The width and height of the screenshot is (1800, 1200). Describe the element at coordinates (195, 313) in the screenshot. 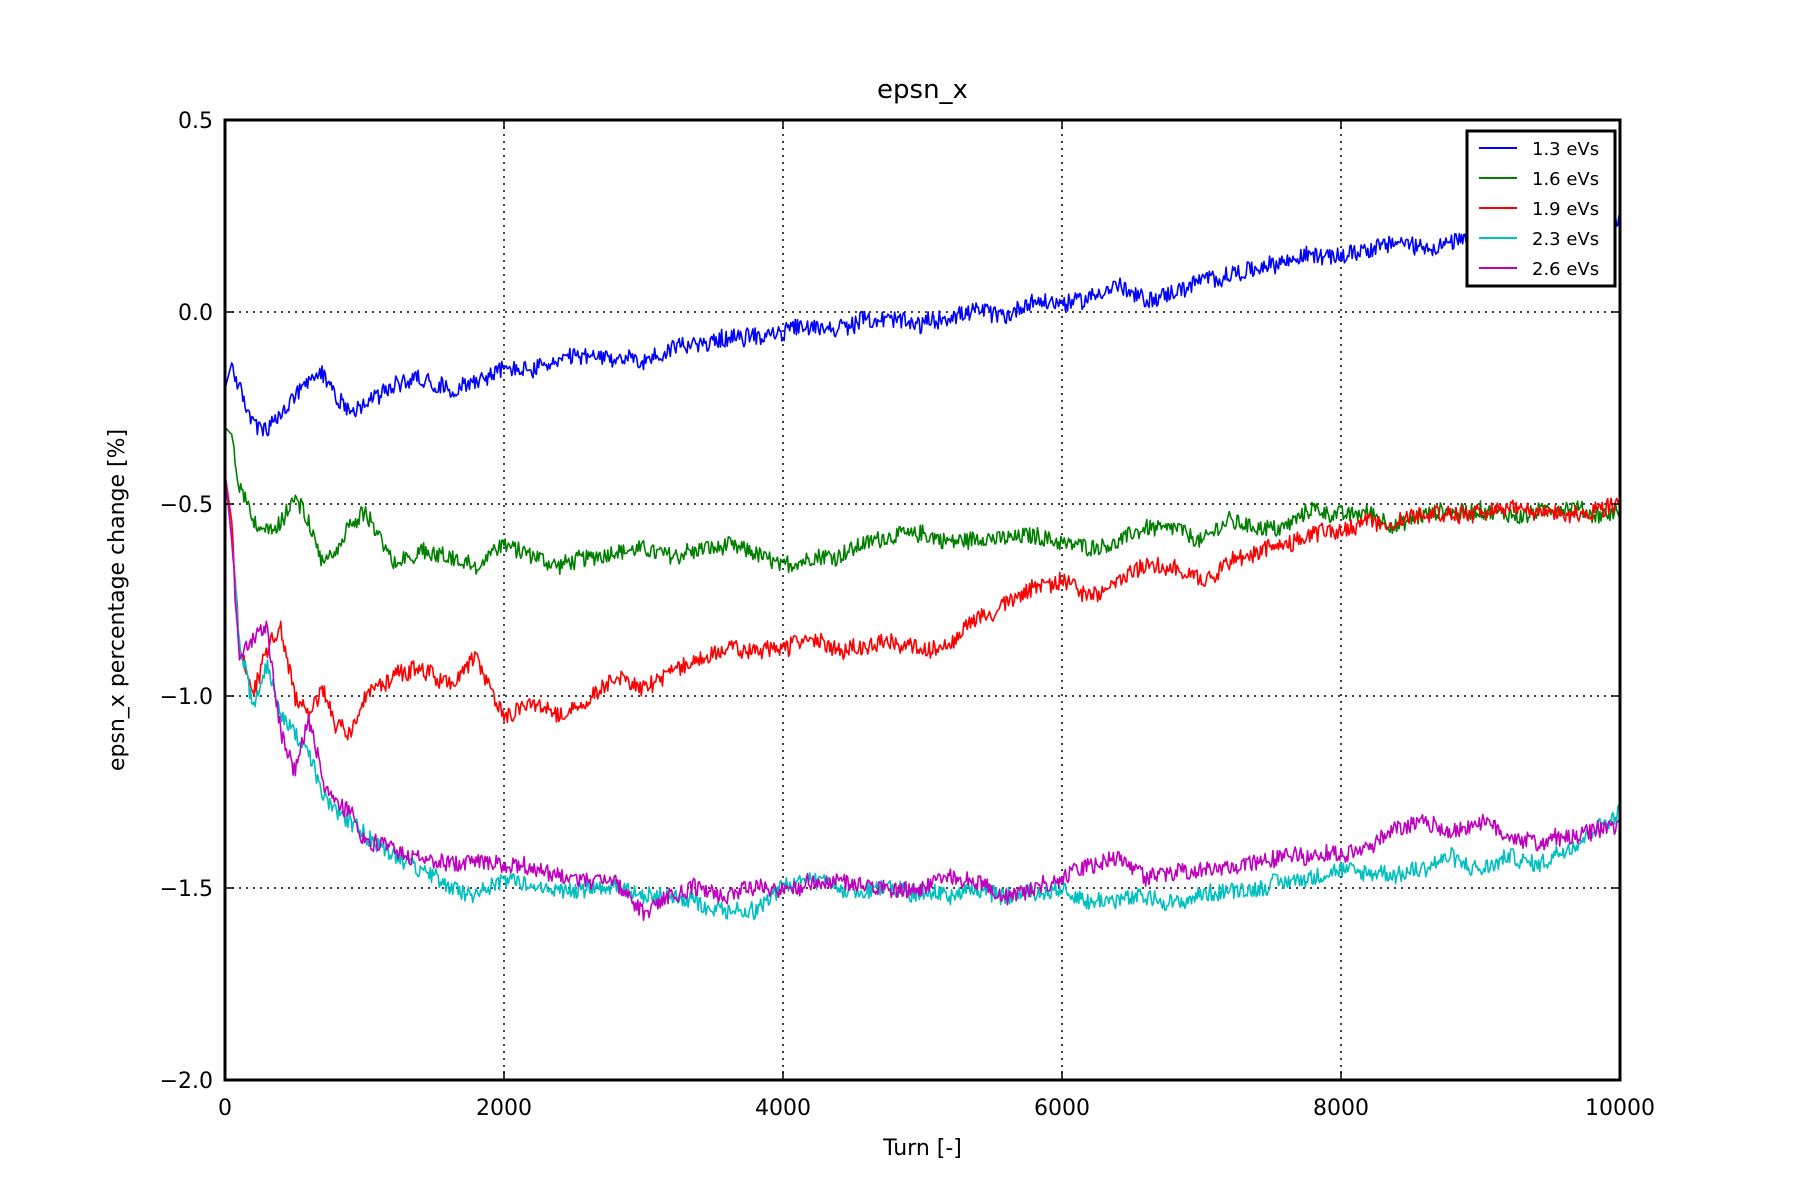

I see `y-tick-label: 0.0` at that location.